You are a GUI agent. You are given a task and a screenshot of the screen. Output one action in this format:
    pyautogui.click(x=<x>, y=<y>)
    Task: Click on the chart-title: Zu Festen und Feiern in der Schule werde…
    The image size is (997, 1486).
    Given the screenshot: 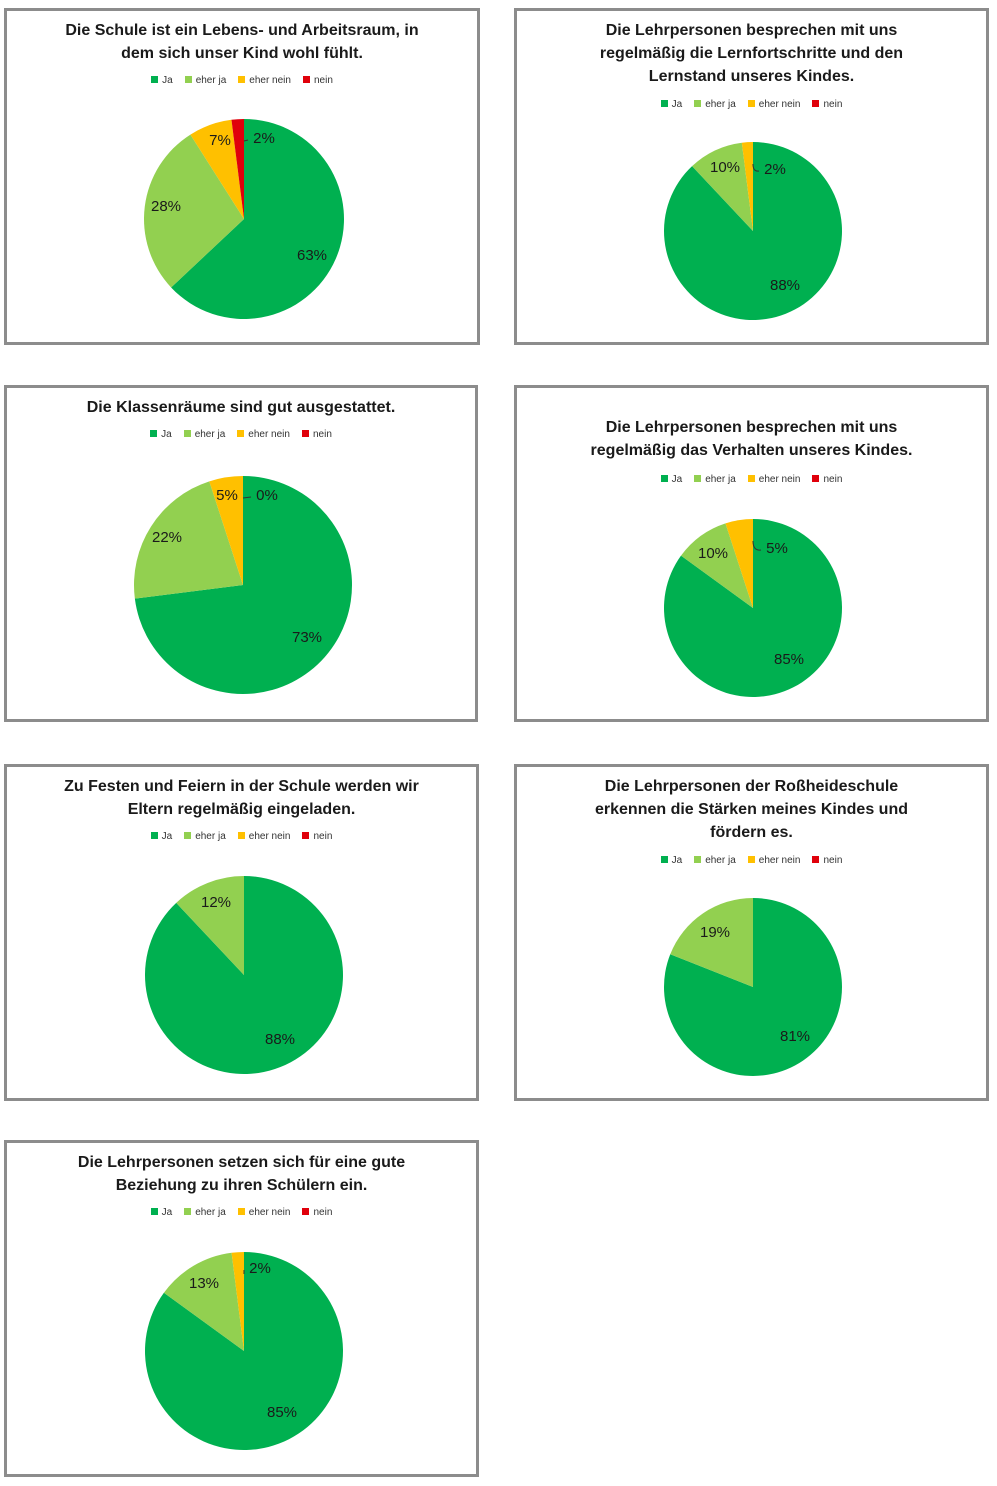 What is the action you would take?
    pyautogui.click(x=241, y=798)
    